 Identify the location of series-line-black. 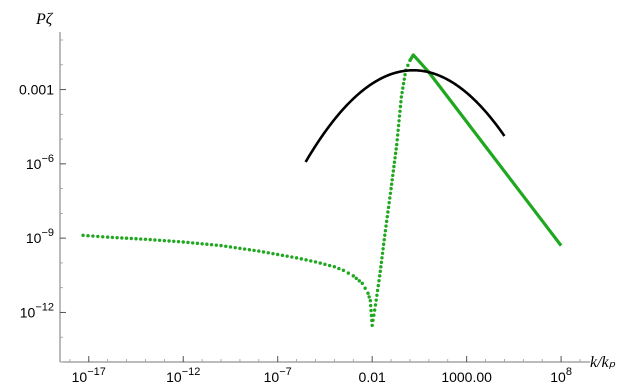
(405, 115).